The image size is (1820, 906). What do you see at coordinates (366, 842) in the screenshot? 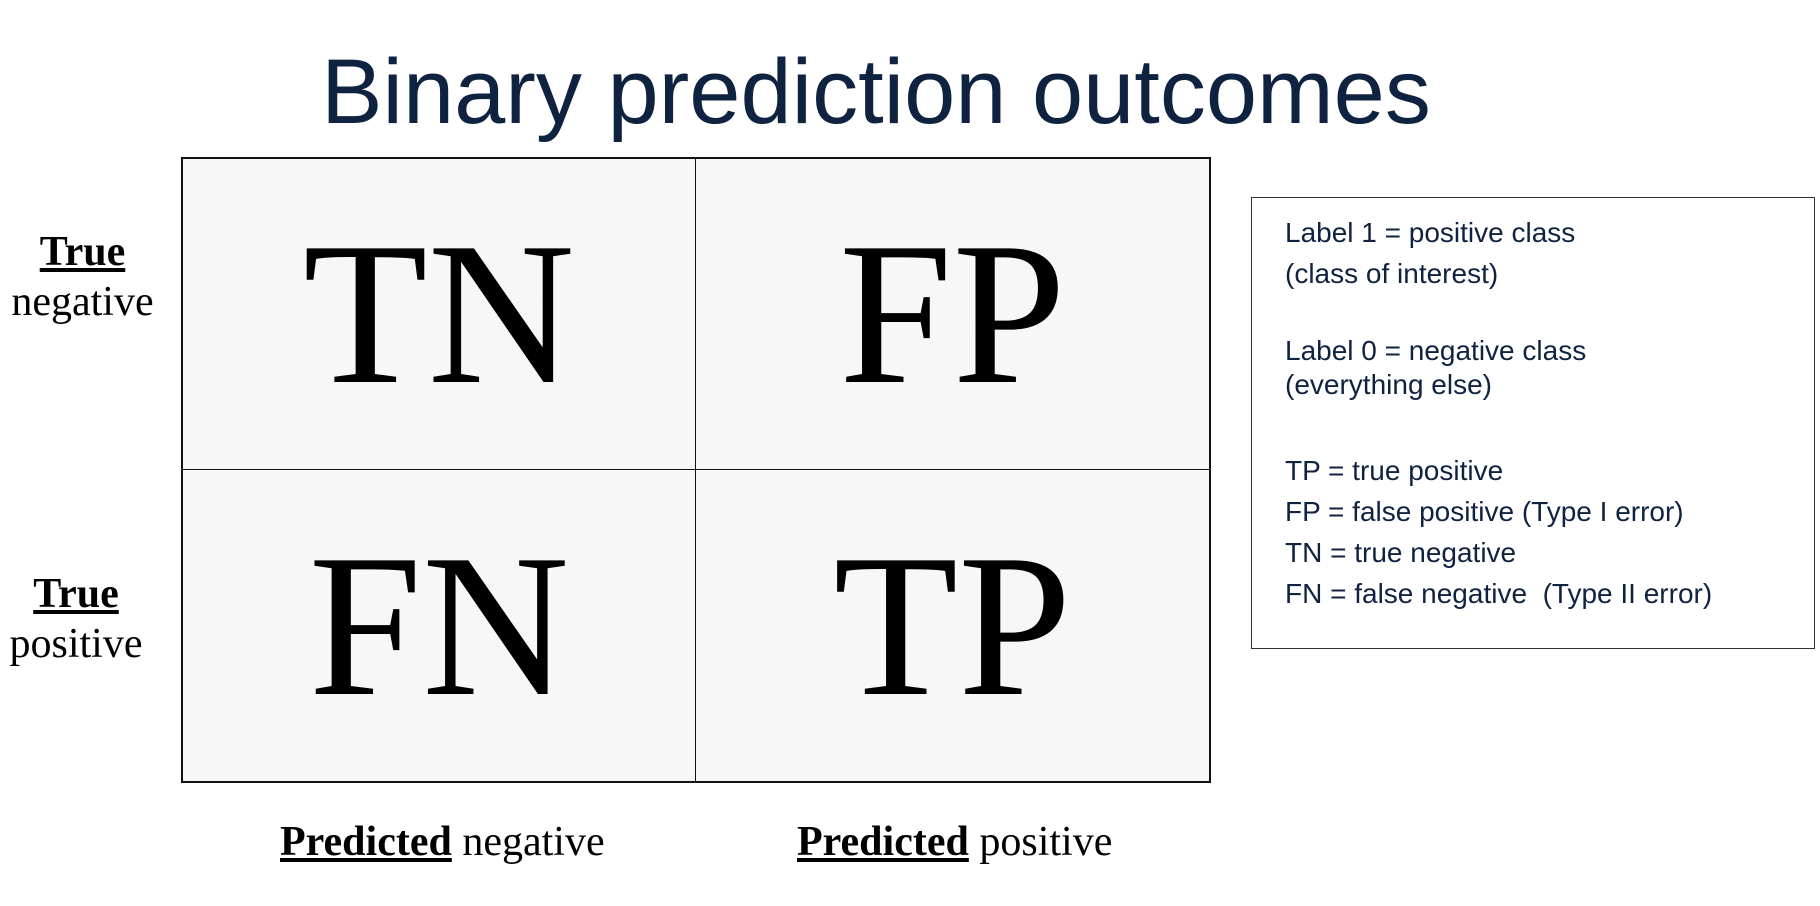
I see `column-label-predicted-negative-bold: Predicted` at bounding box center [366, 842].